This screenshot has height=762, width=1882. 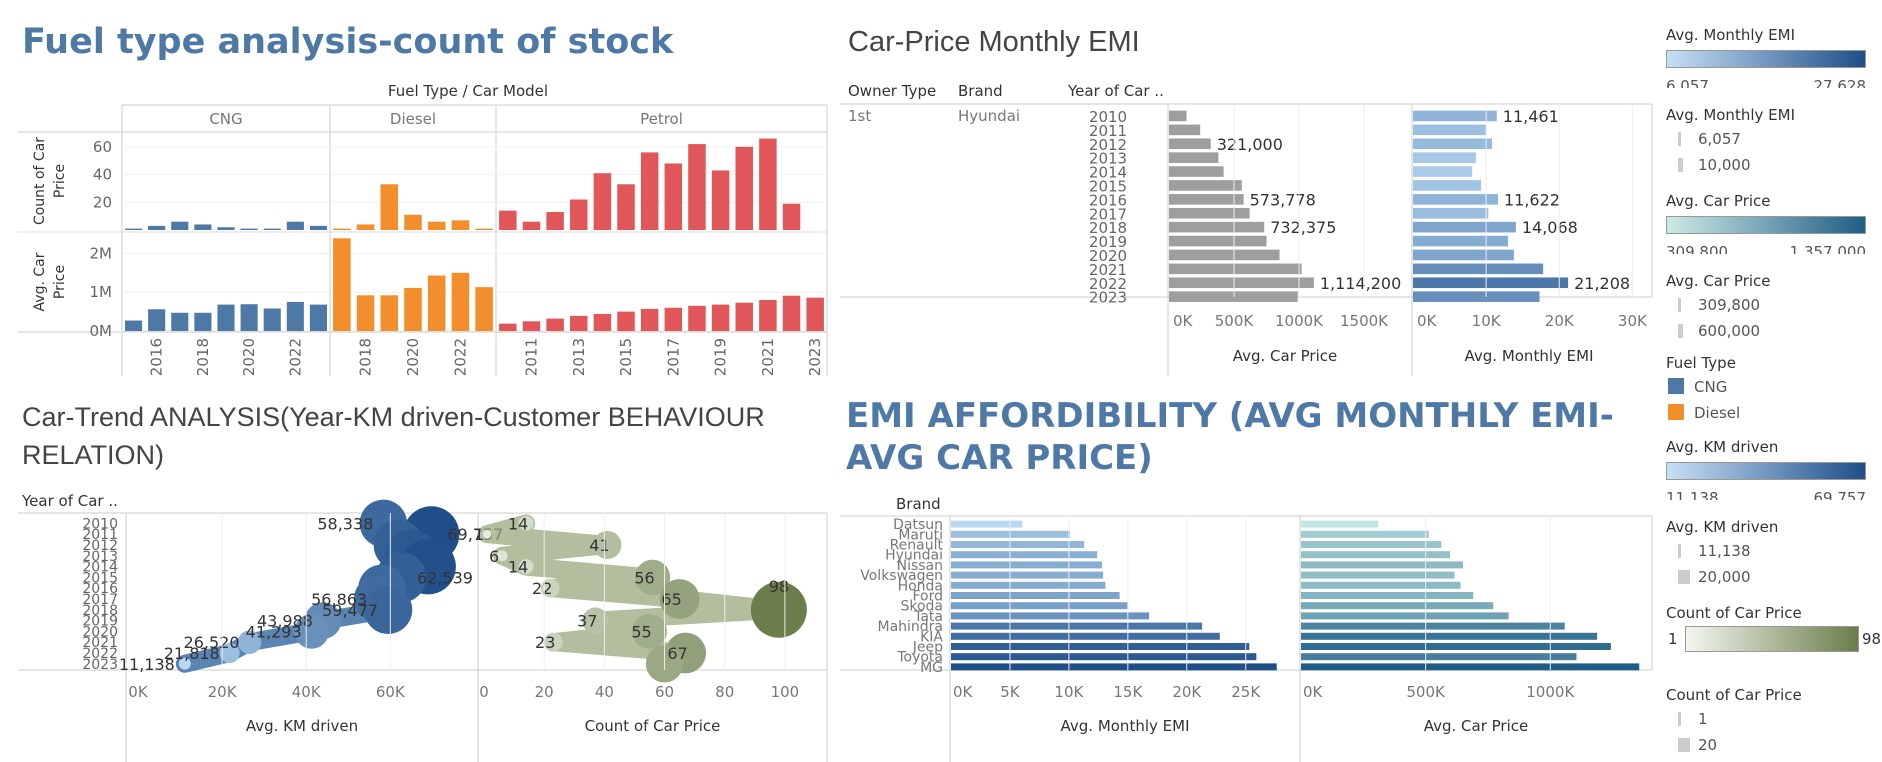 I want to click on legend-count-size-title: Count of Car Price, so click(x=1734, y=695).